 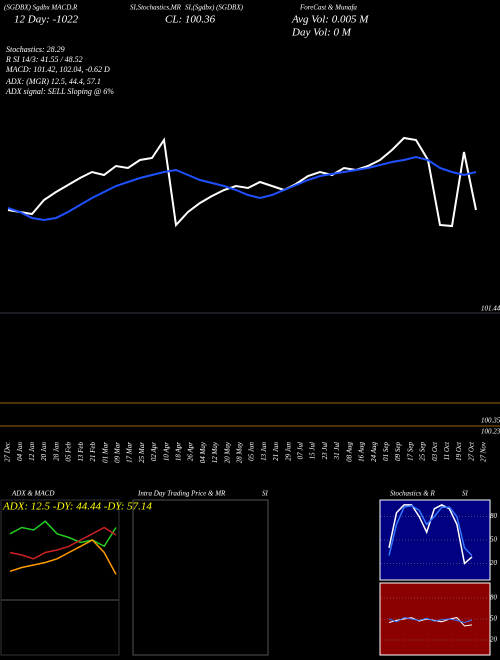 I want to click on x-tick-label: 12 May, so click(x=215, y=452).